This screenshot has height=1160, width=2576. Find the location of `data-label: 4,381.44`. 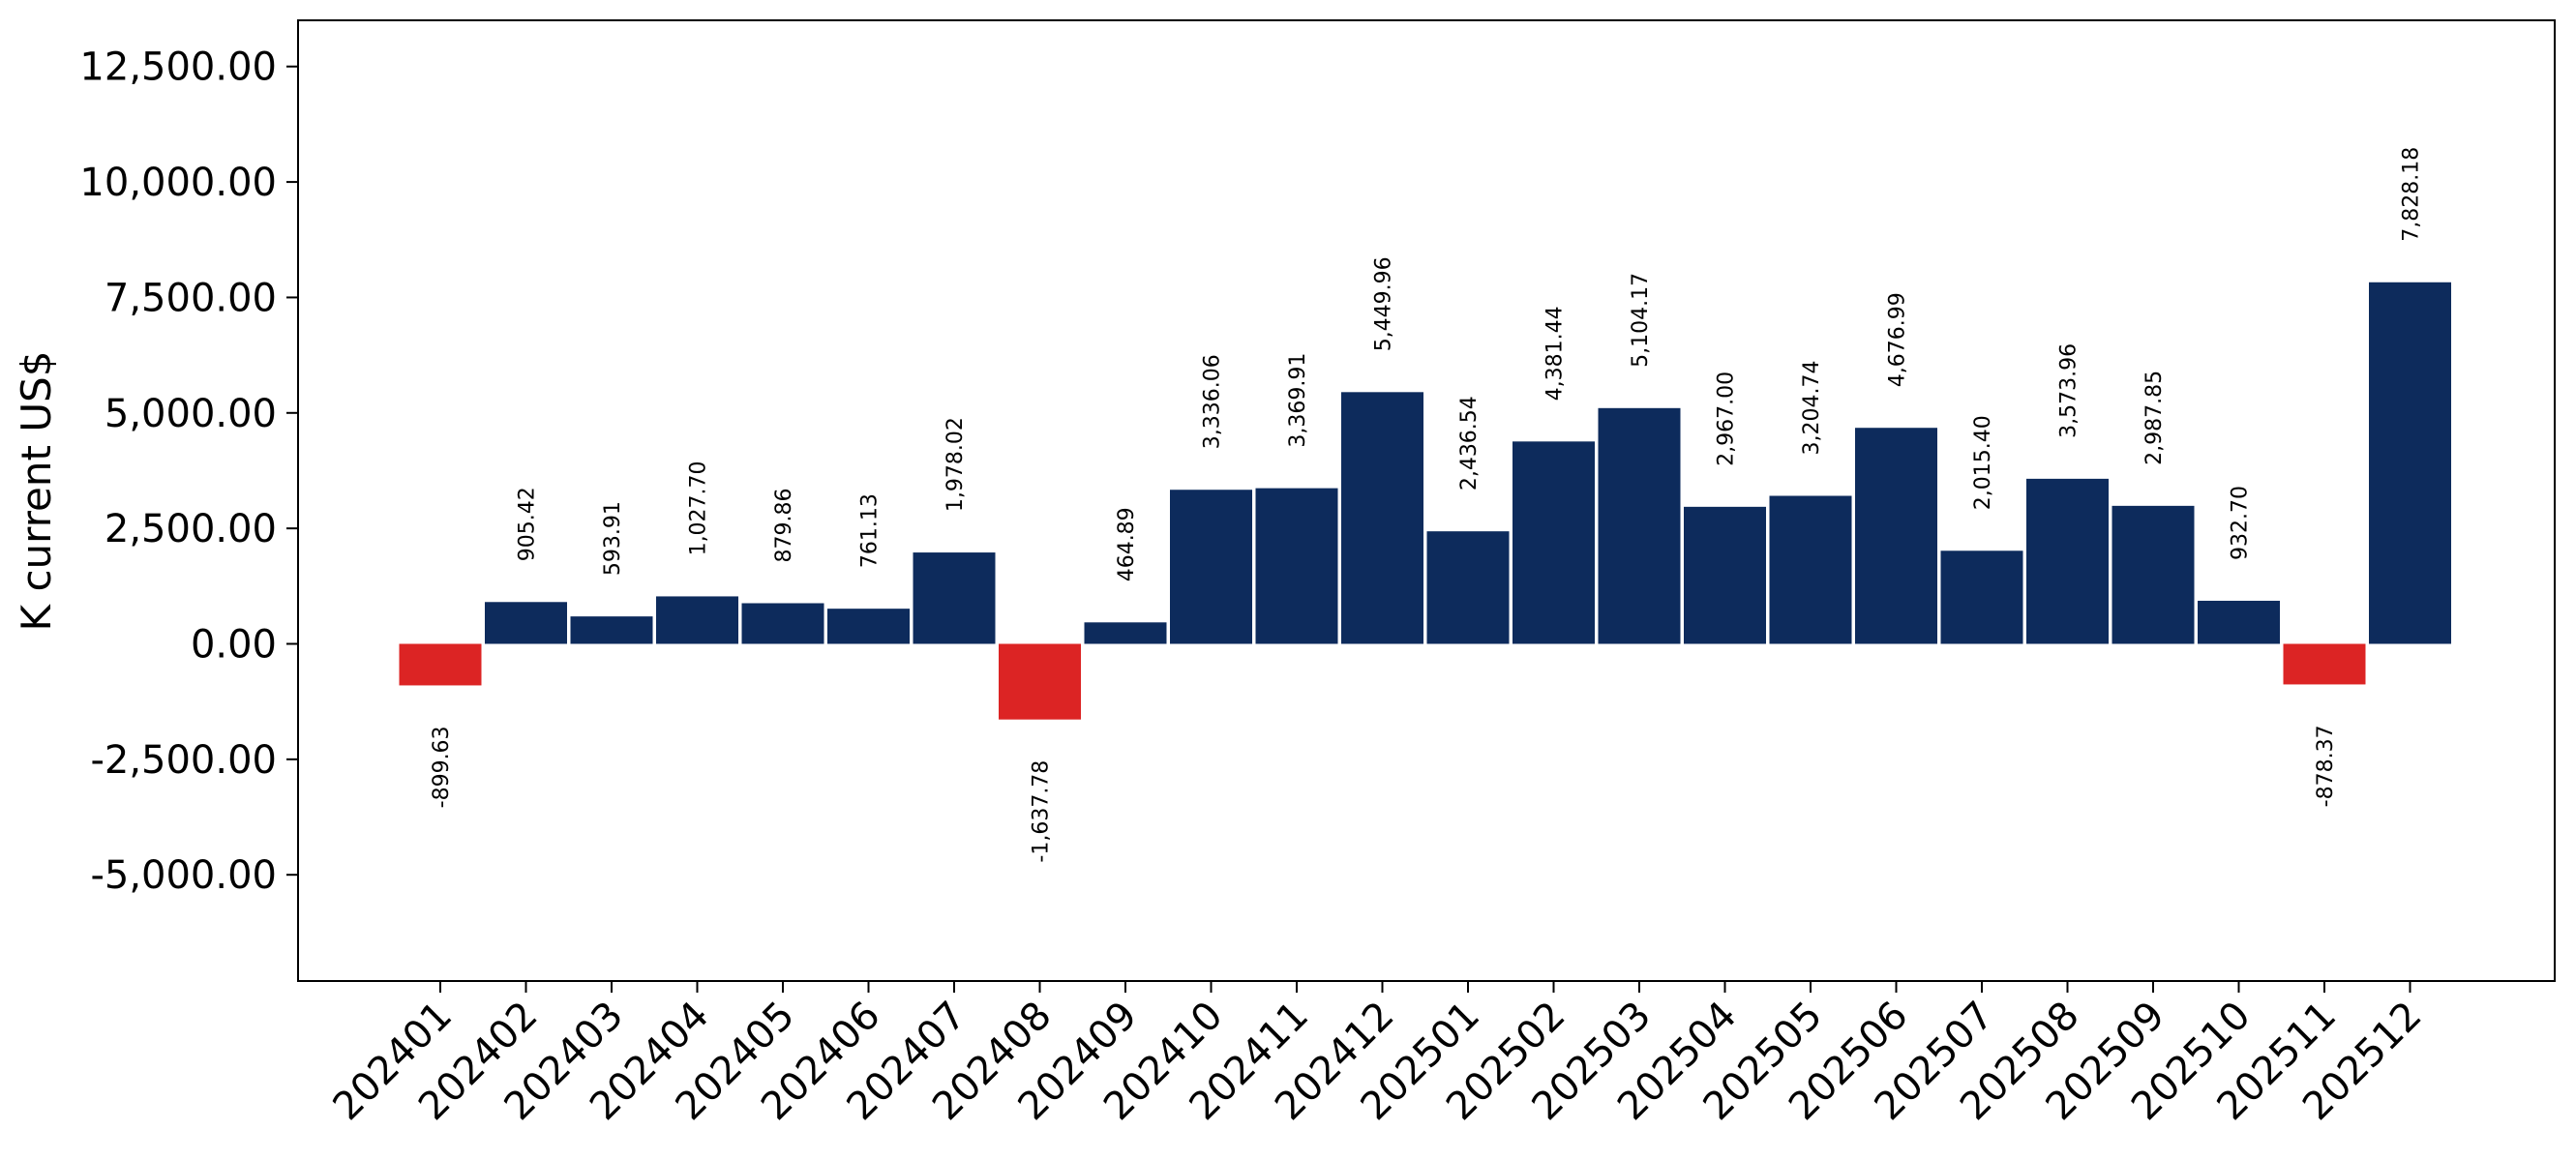

data-label: 4,381.44 is located at coordinates (1555, 353).